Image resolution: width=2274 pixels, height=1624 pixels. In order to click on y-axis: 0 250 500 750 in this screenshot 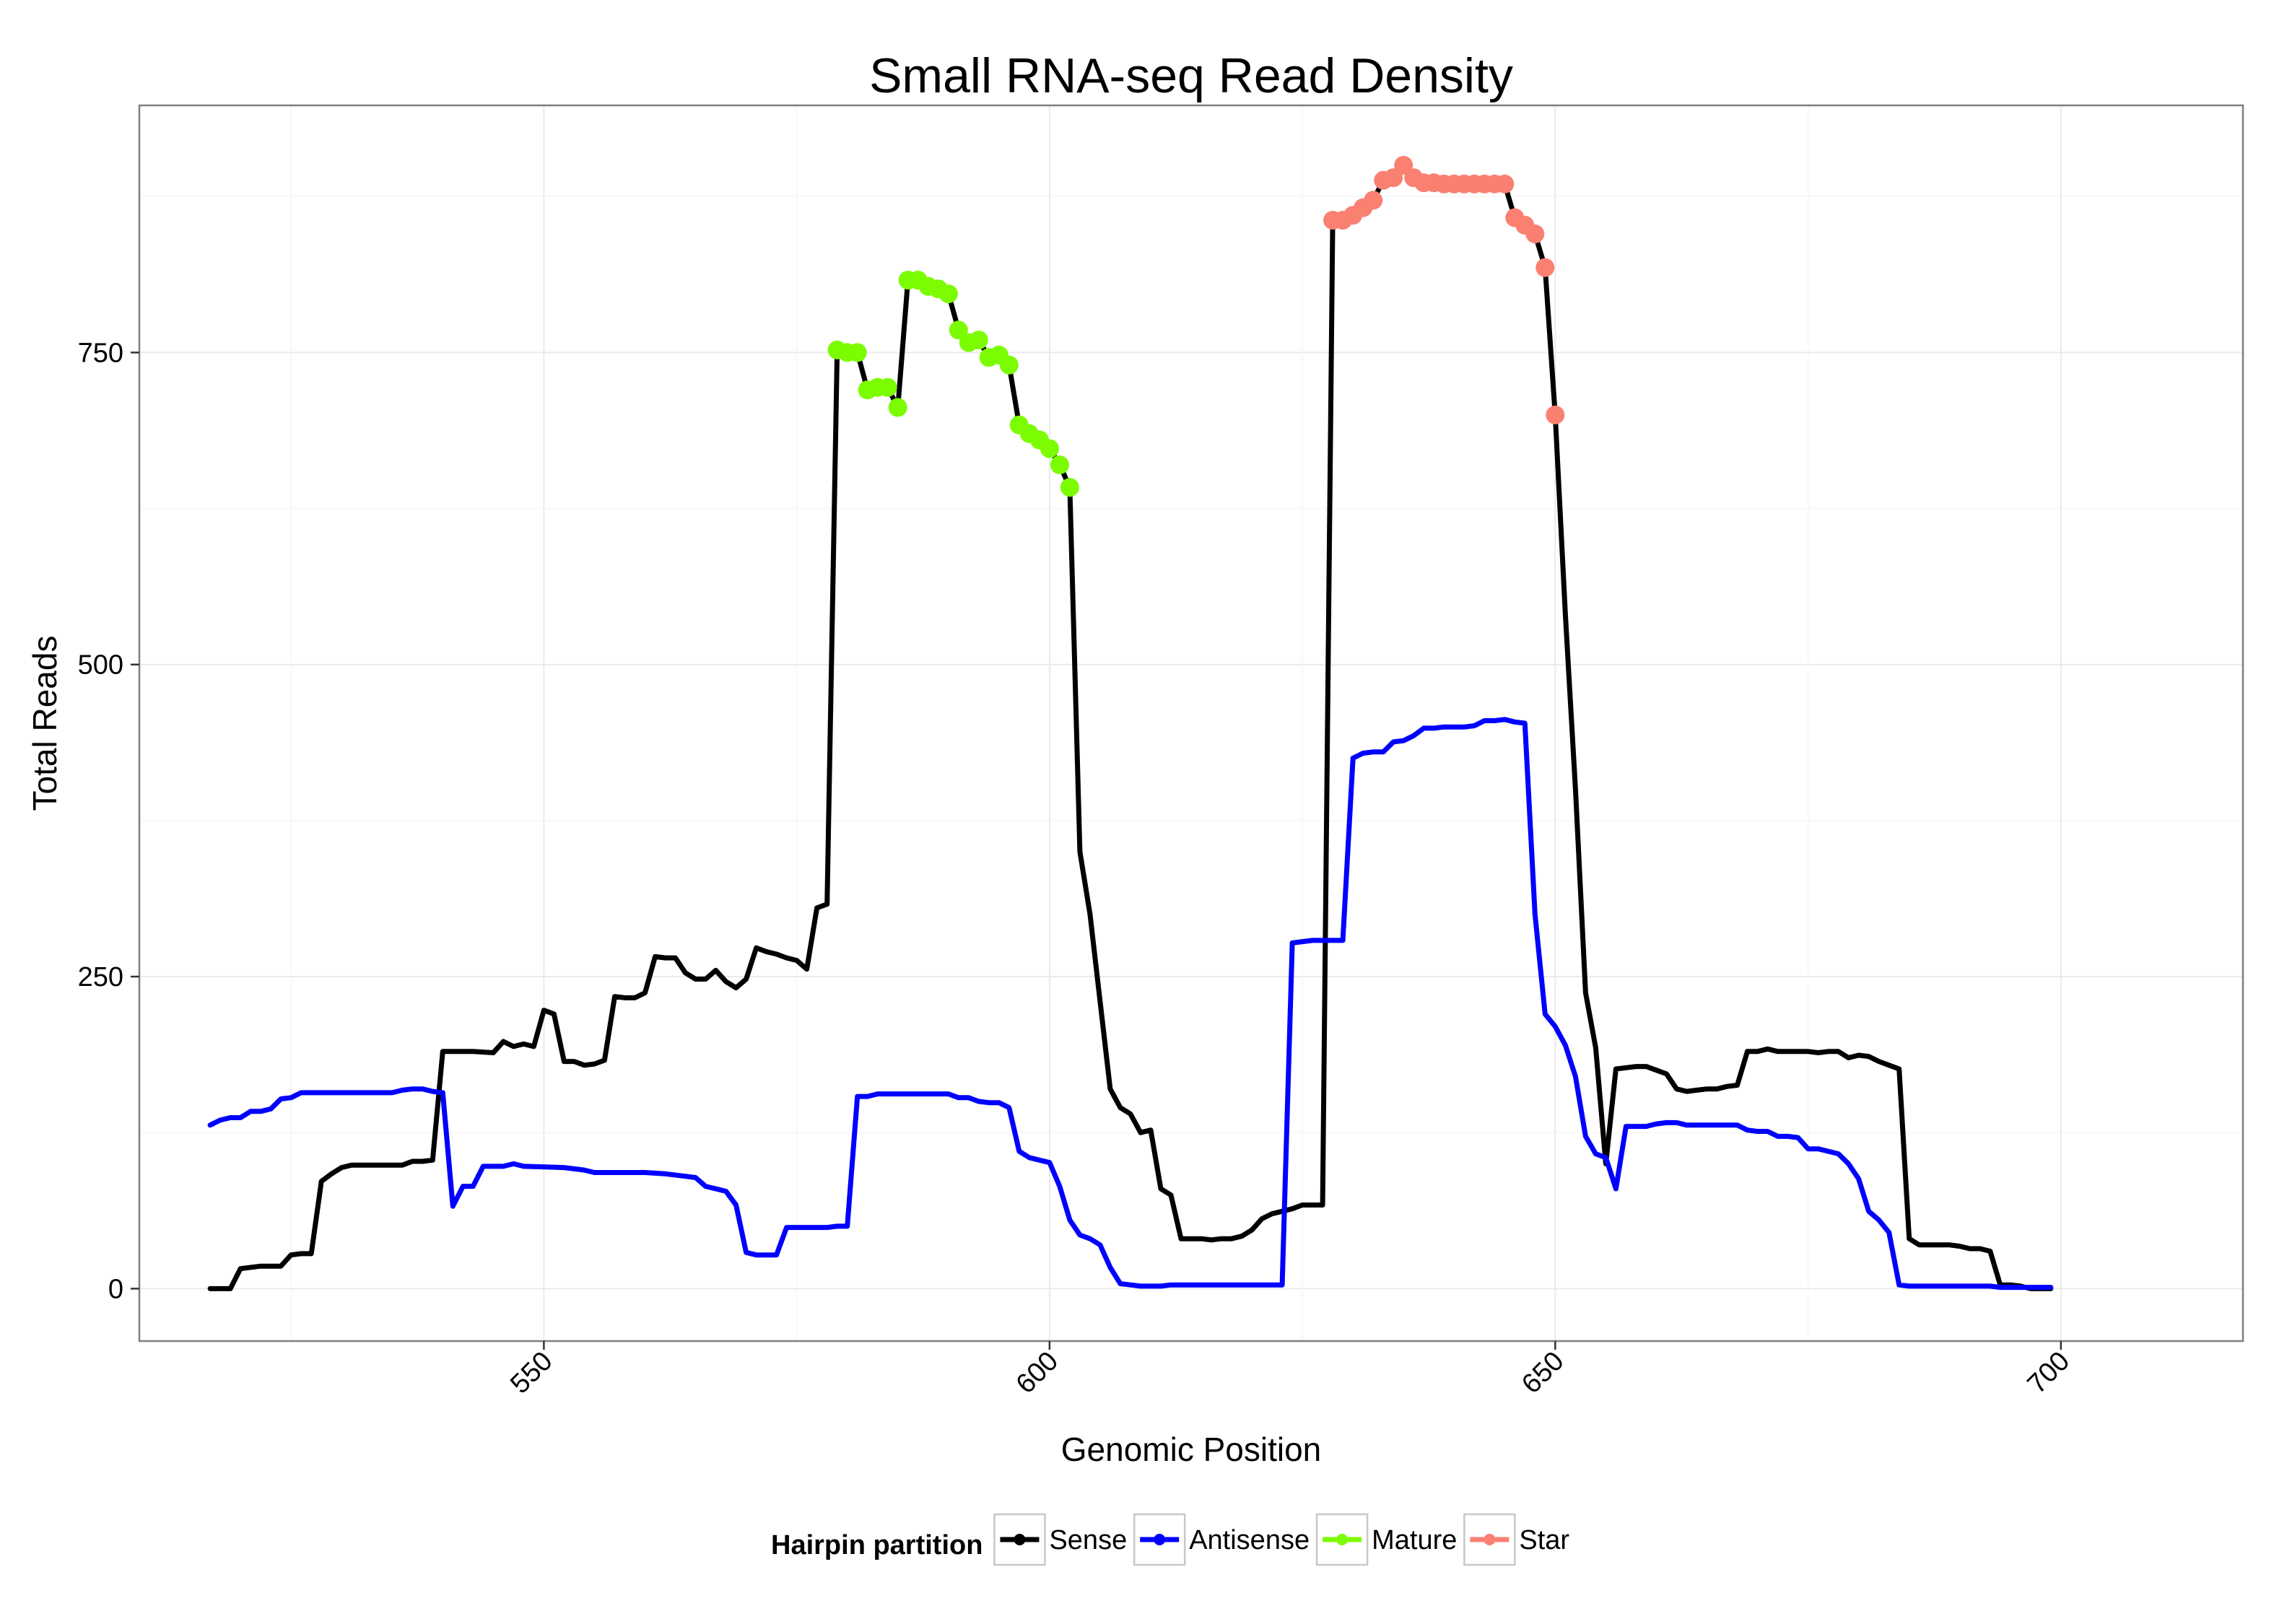, I will do `click(109, 821)`.